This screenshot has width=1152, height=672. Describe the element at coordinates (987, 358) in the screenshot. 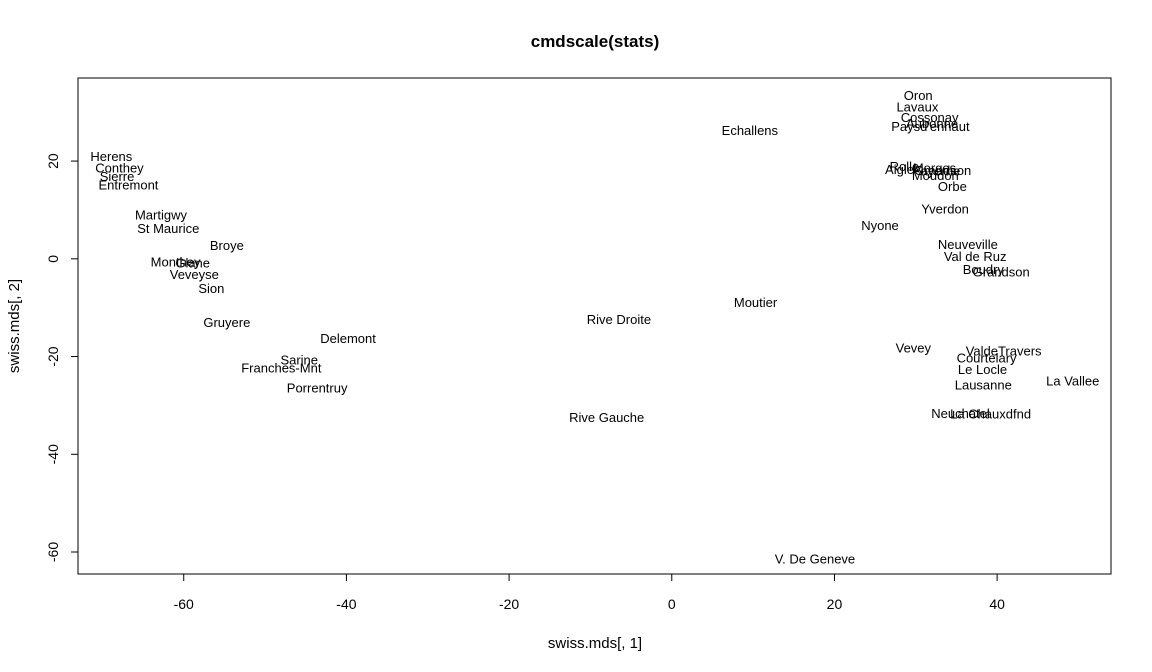

I see `point-label: Courtelary` at that location.